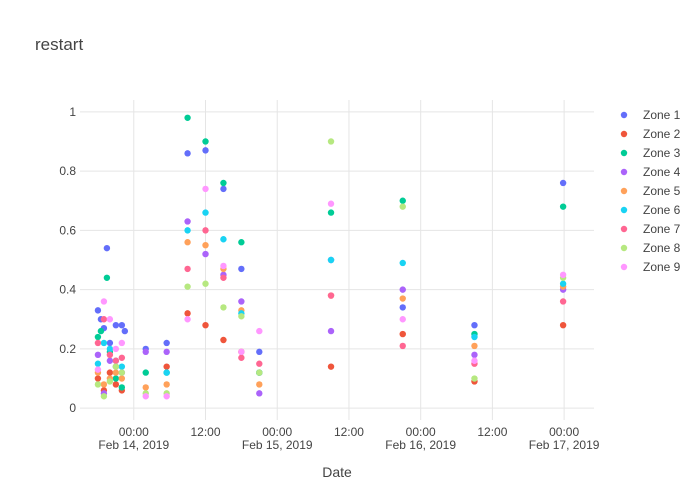 The width and height of the screenshot is (700, 500). What do you see at coordinates (662, 153) in the screenshot?
I see `legend-label: Zone 3` at bounding box center [662, 153].